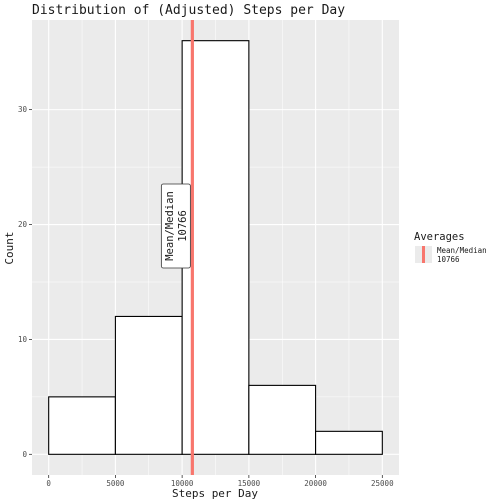  What do you see at coordinates (48, 483) in the screenshot?
I see `x-tick-label: 0` at bounding box center [48, 483].